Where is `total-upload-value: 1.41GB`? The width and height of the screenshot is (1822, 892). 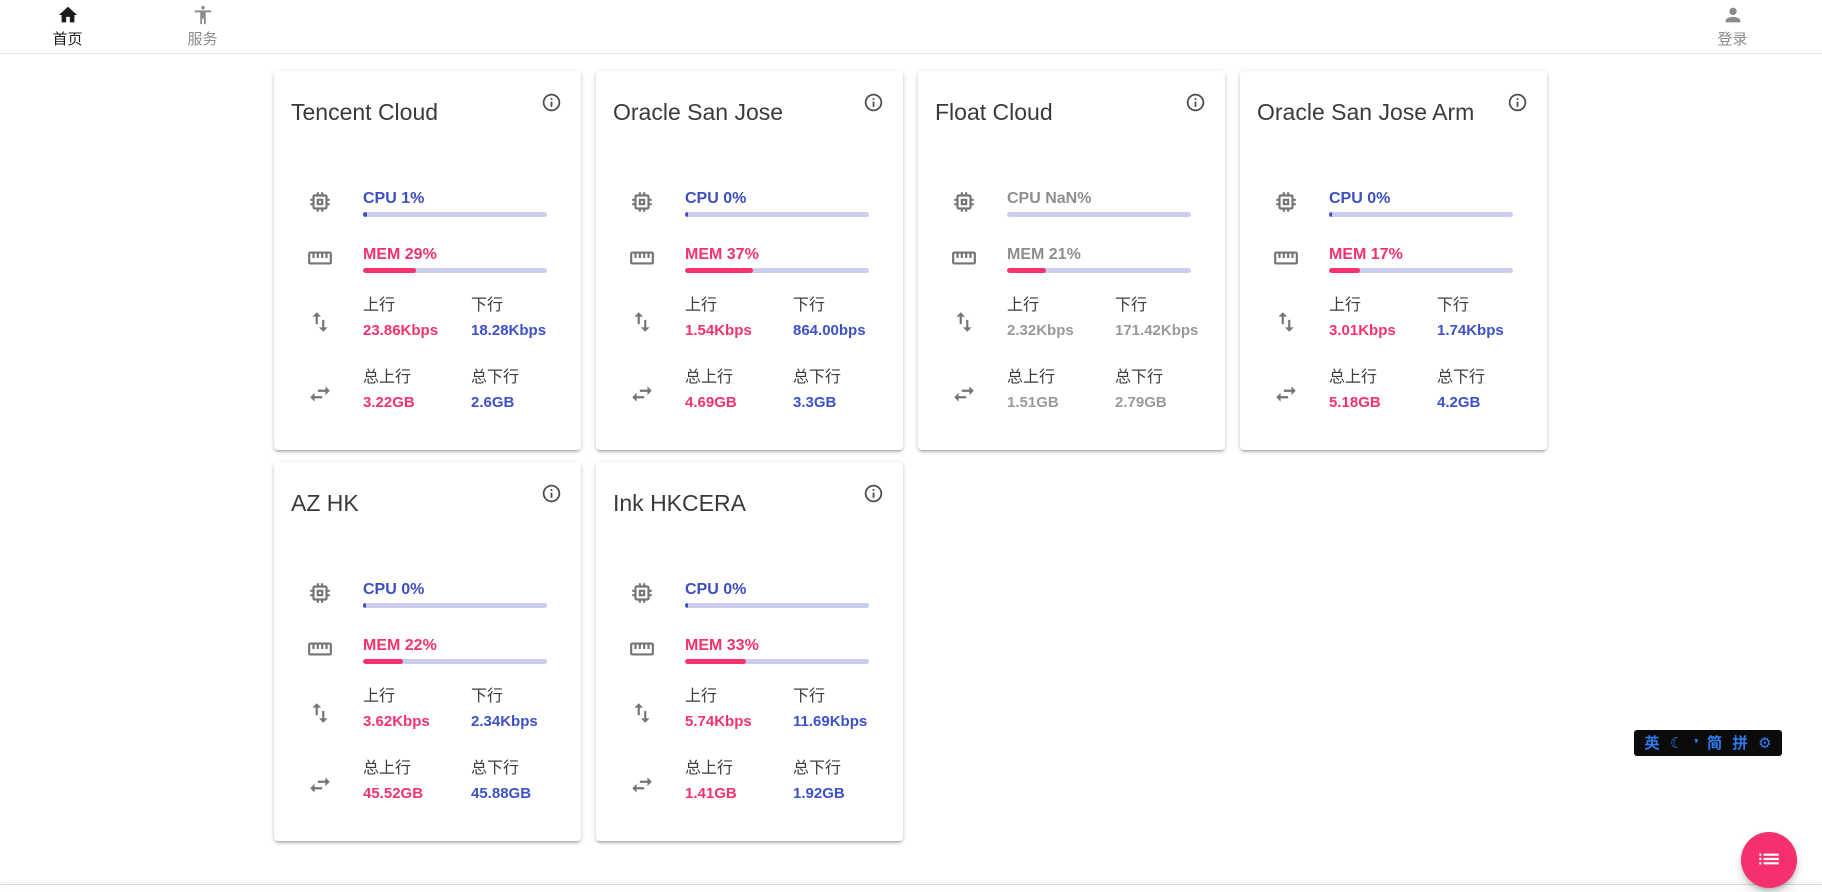
total-upload-value: 1.41GB is located at coordinates (711, 793).